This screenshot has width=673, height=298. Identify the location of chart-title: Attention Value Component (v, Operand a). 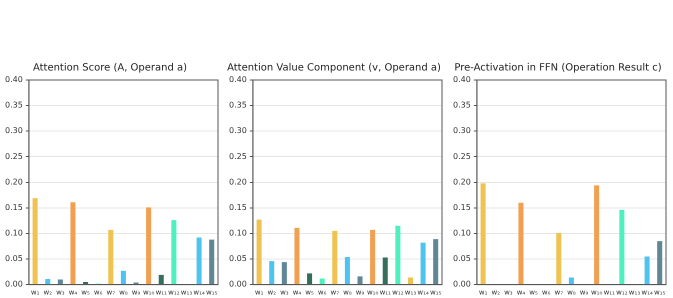
(334, 68).